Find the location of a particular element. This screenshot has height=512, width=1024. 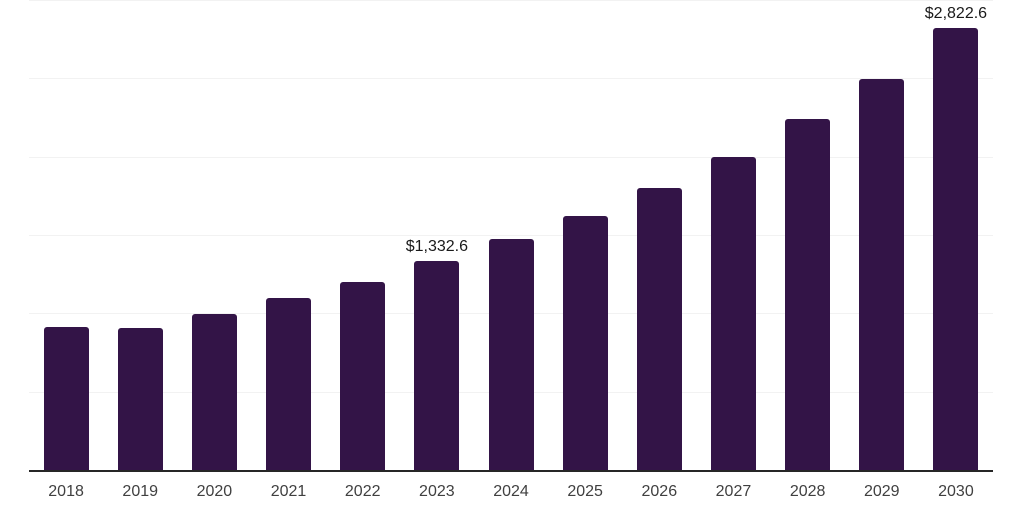

x-tick-2019: 2019 is located at coordinates (140, 491).